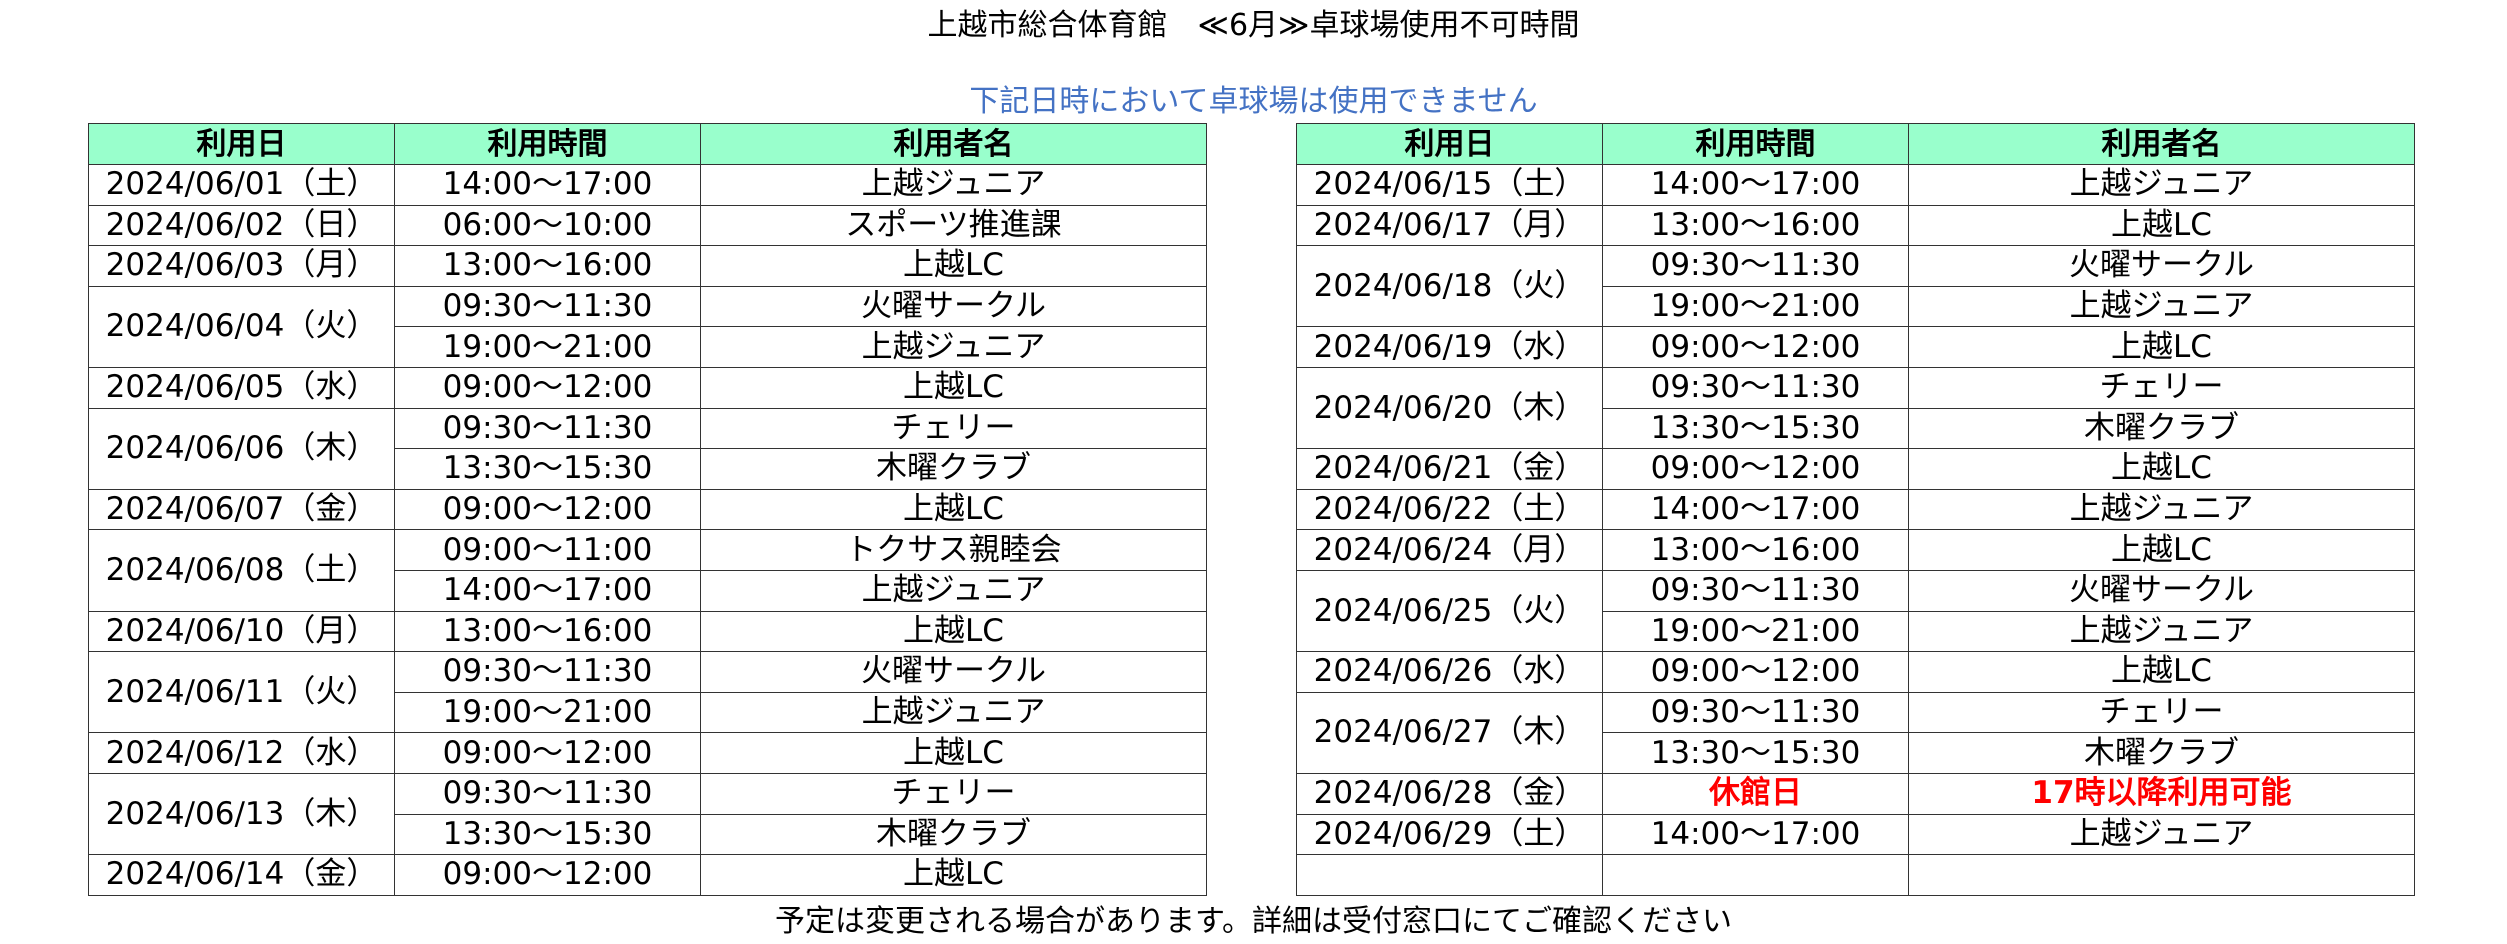 The height and width of the screenshot is (944, 2507). Describe the element at coordinates (241, 266) in the screenshot. I see `date-cell: 2024/06/03（月）` at that location.